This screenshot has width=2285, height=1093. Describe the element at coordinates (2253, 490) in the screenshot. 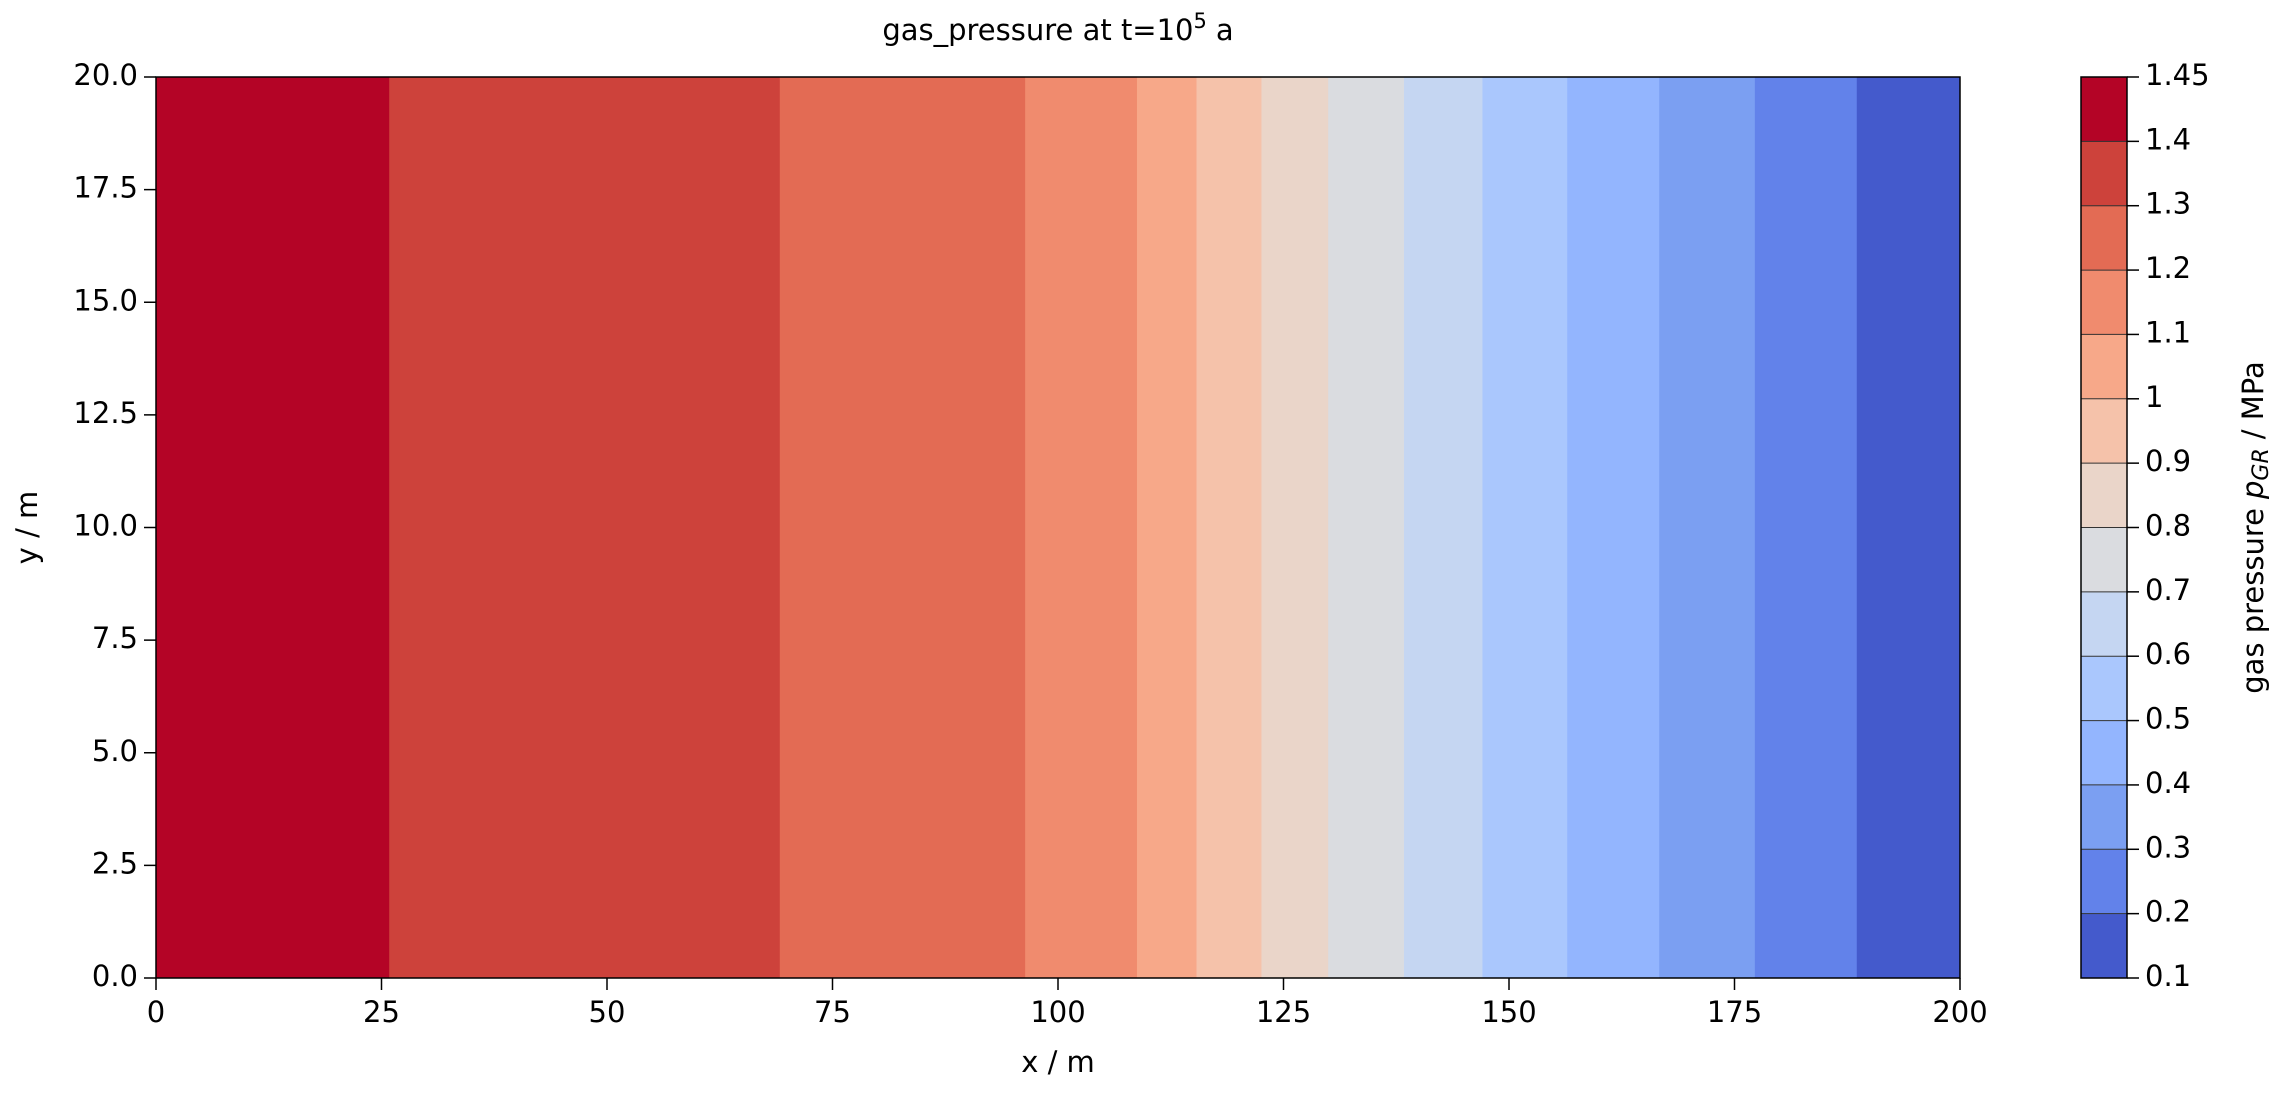

I see `colorbar-label-symbol: p` at that location.